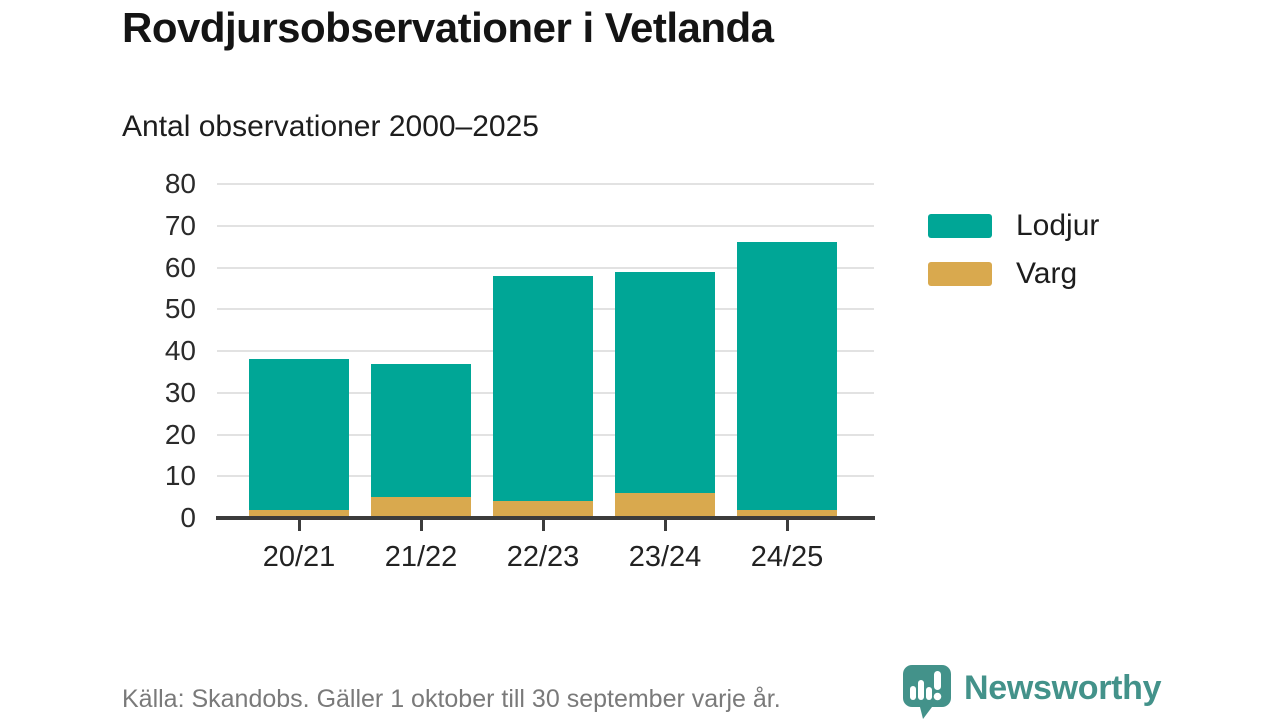 Image resolution: width=1280 pixels, height=720 pixels. I want to click on legend-swatch-lodjur, so click(960, 226).